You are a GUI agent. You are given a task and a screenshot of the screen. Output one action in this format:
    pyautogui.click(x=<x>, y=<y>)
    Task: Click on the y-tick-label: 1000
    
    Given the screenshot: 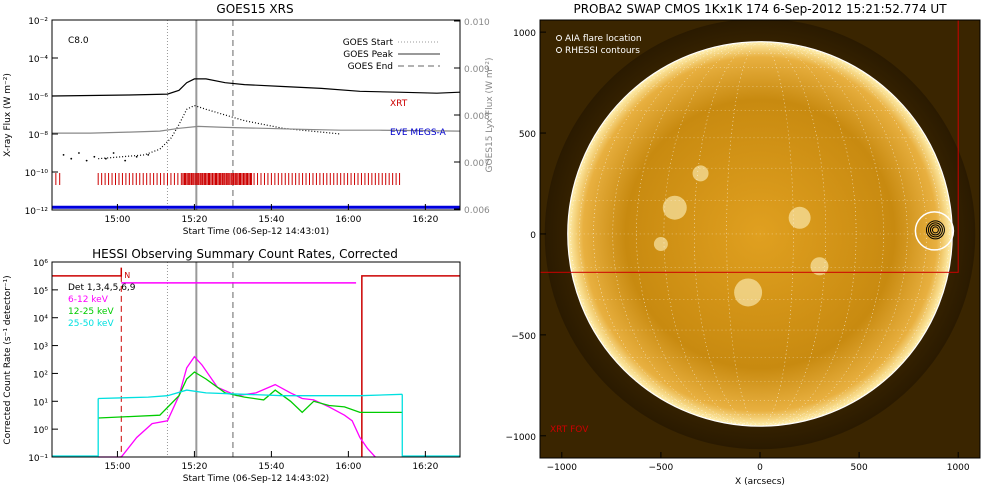 What is the action you would take?
    pyautogui.click(x=524, y=34)
    